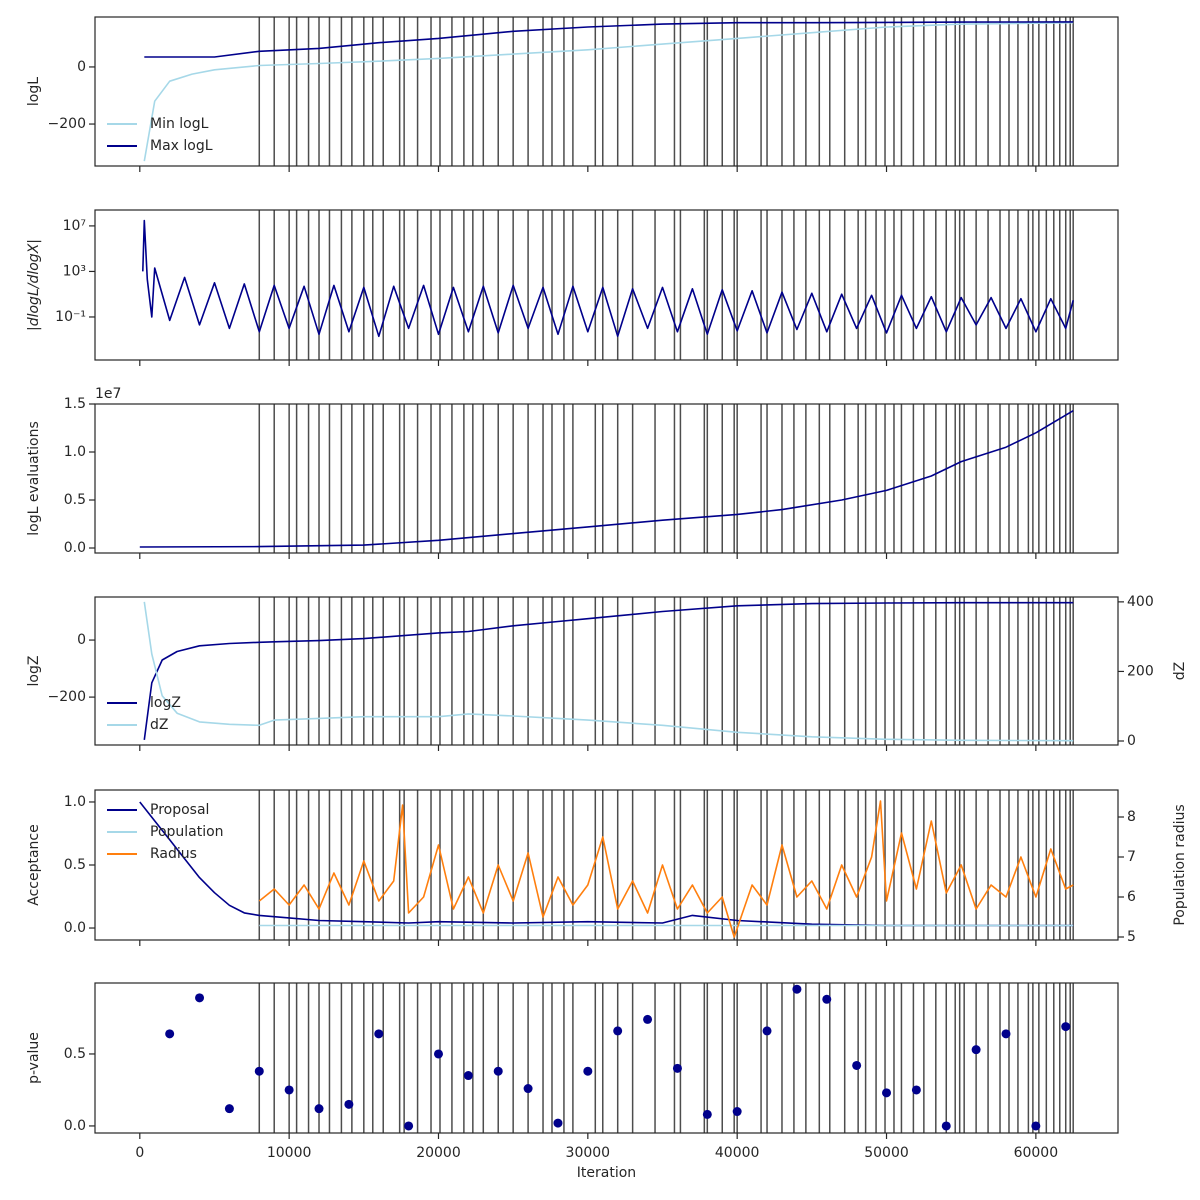  What do you see at coordinates (34, 478) in the screenshot?
I see `y-axis-label: logL evaluations` at bounding box center [34, 478].